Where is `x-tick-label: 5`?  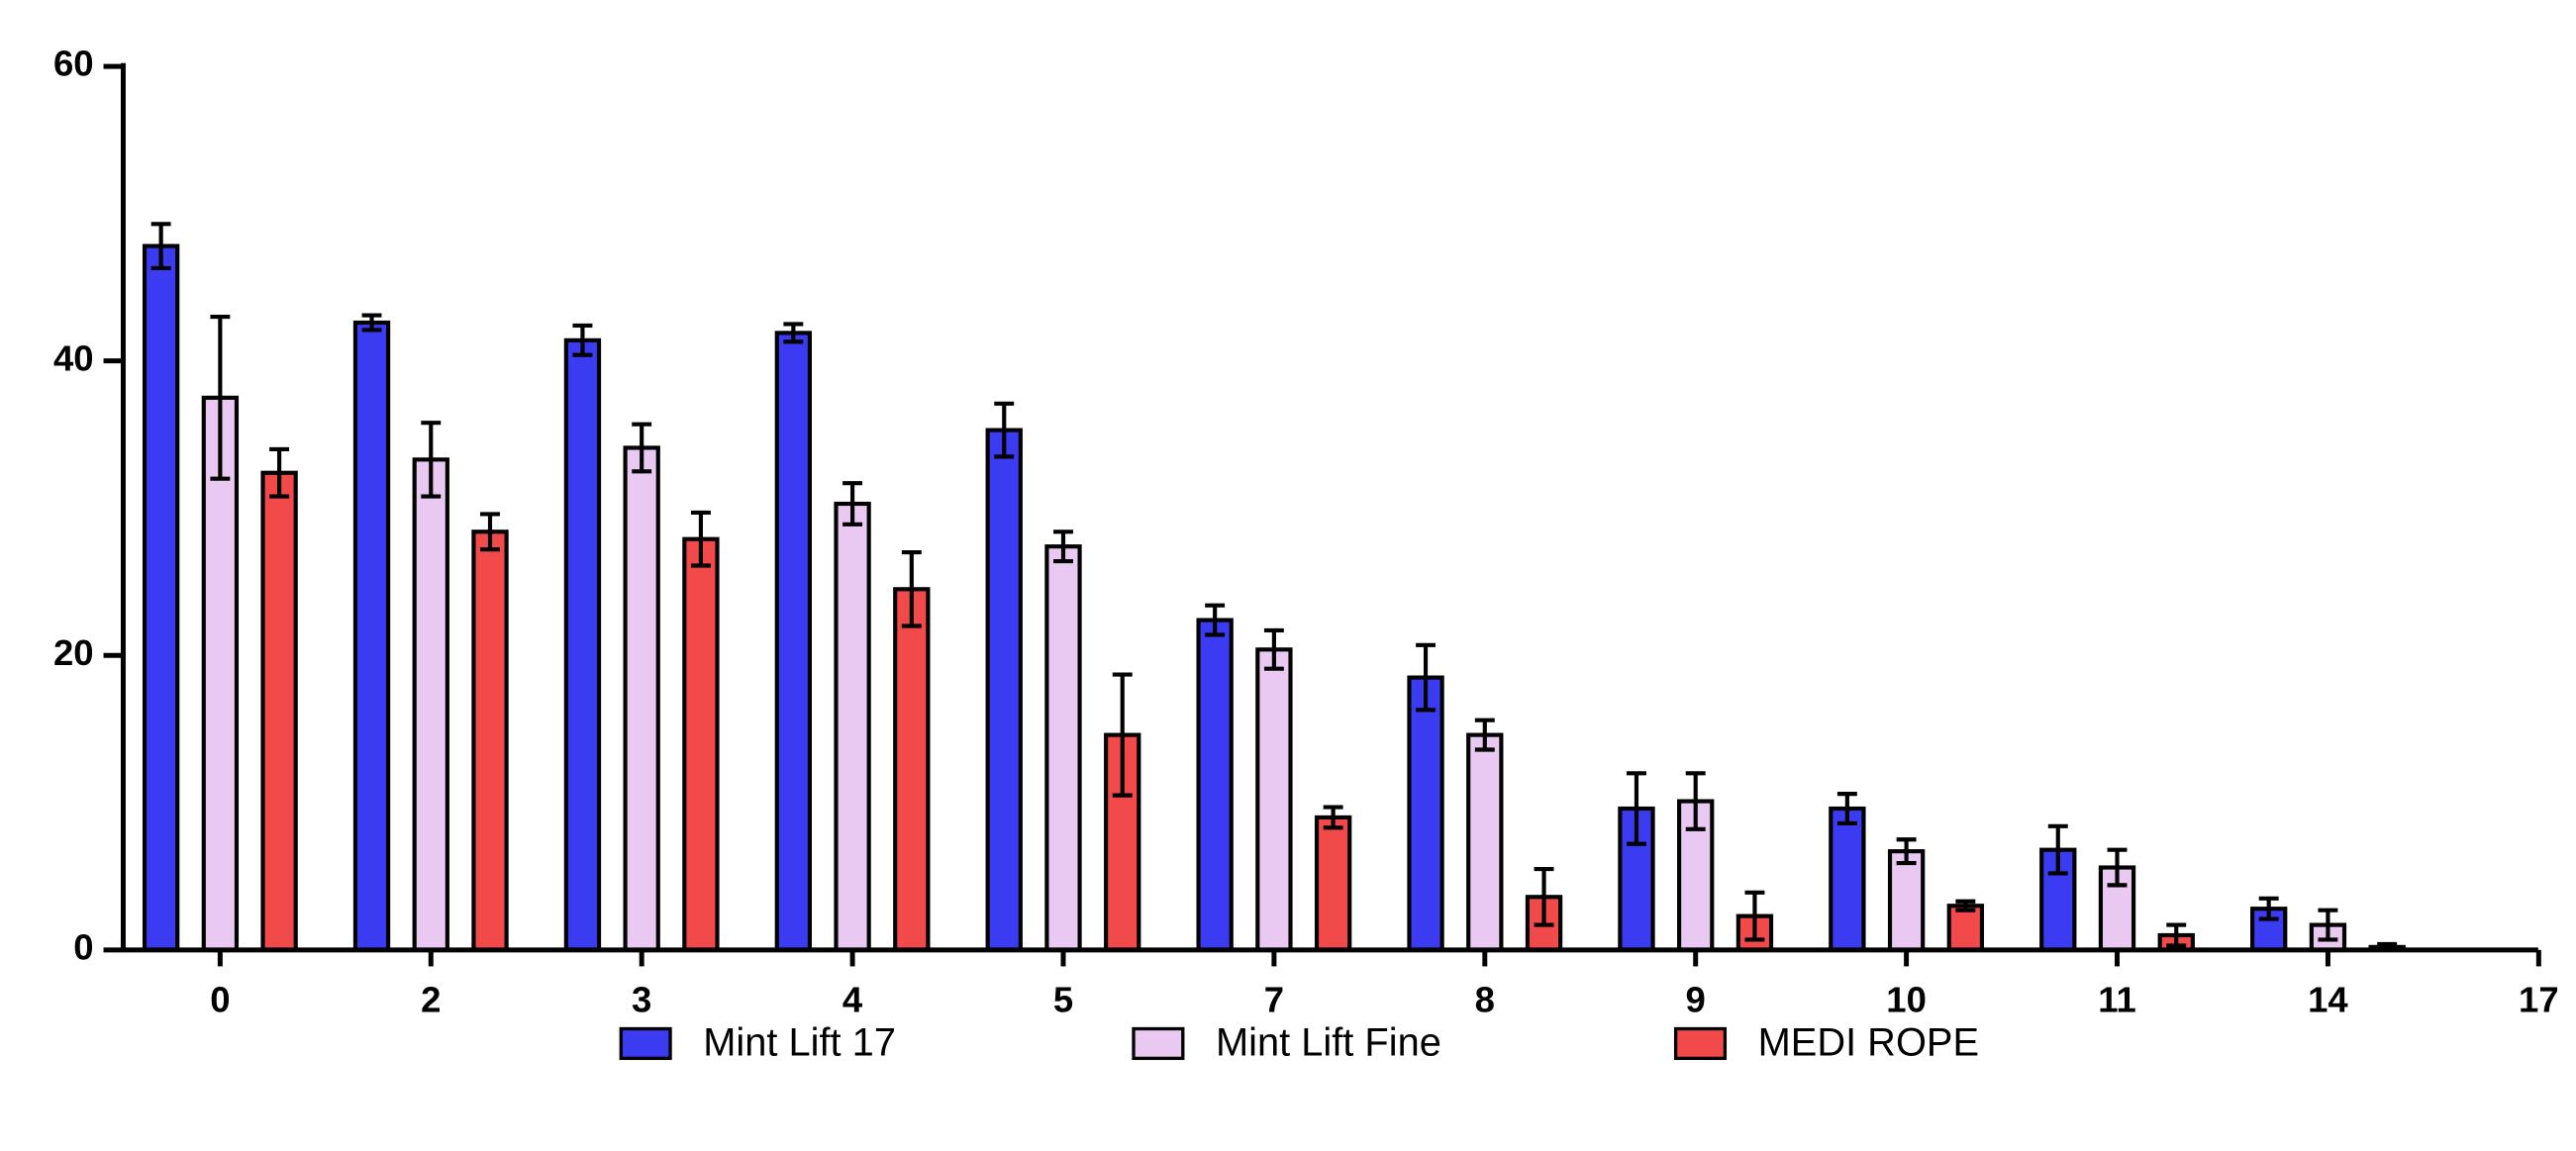 x-tick-label: 5 is located at coordinates (1063, 1000).